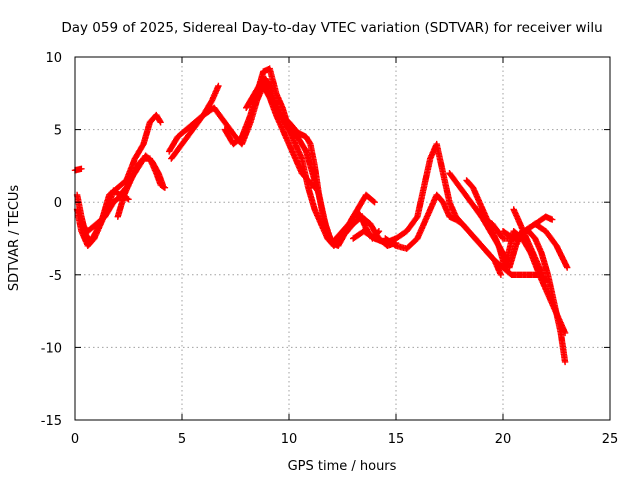 The width and height of the screenshot is (640, 485). I want to click on x-axis-label: GPS time / hours, so click(342, 466).